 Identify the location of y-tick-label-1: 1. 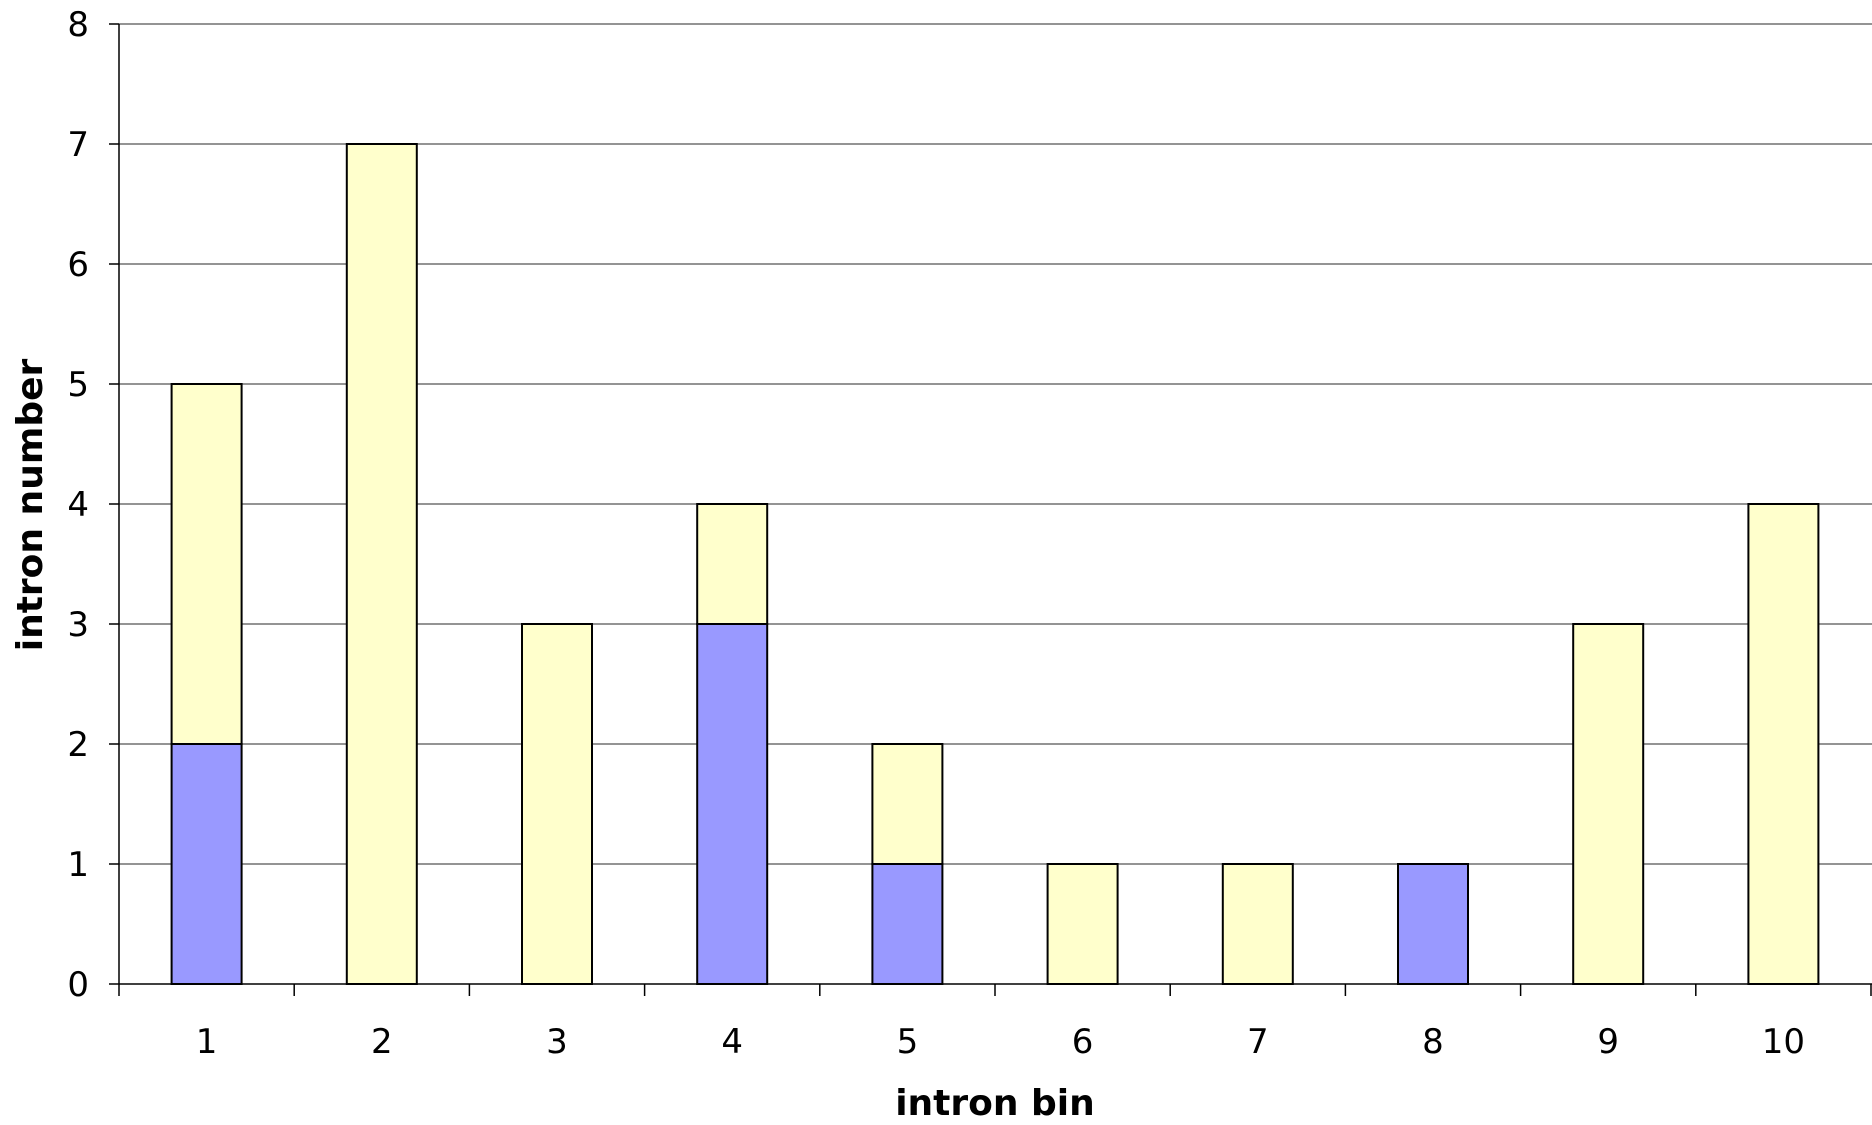
(78, 865).